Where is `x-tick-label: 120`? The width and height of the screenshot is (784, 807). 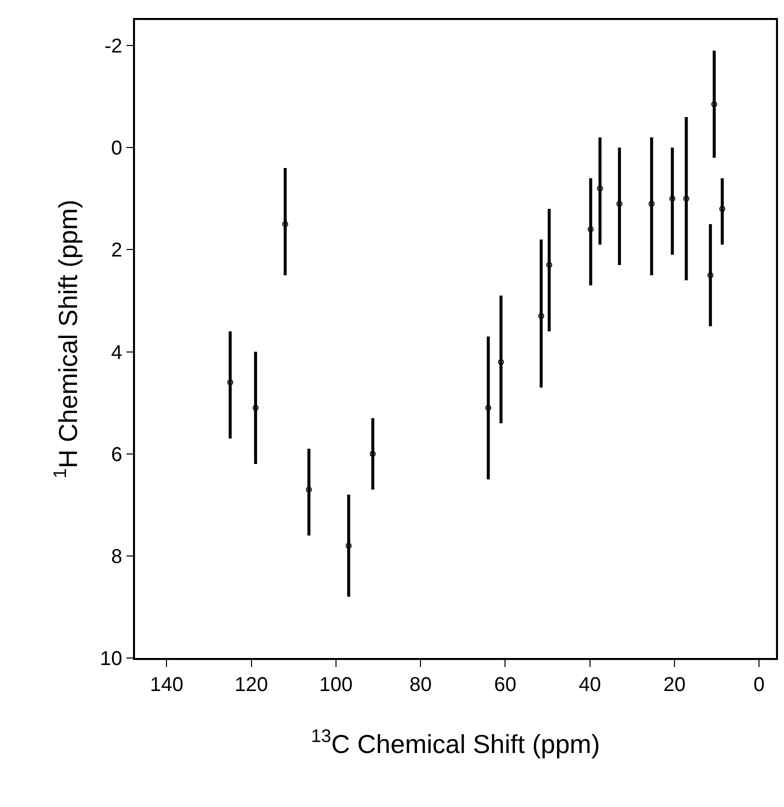 x-tick-label: 120 is located at coordinates (251, 685).